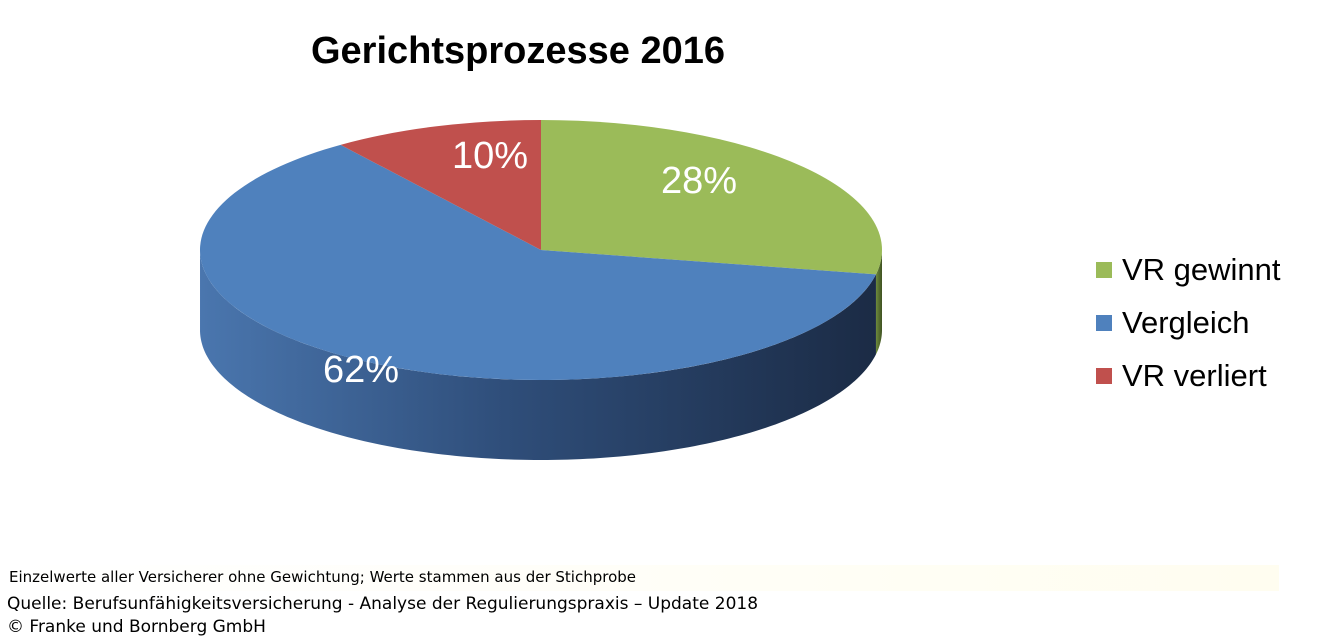 Image resolution: width=1328 pixels, height=643 pixels. I want to click on legend-label: VR verliert, so click(1194, 375).